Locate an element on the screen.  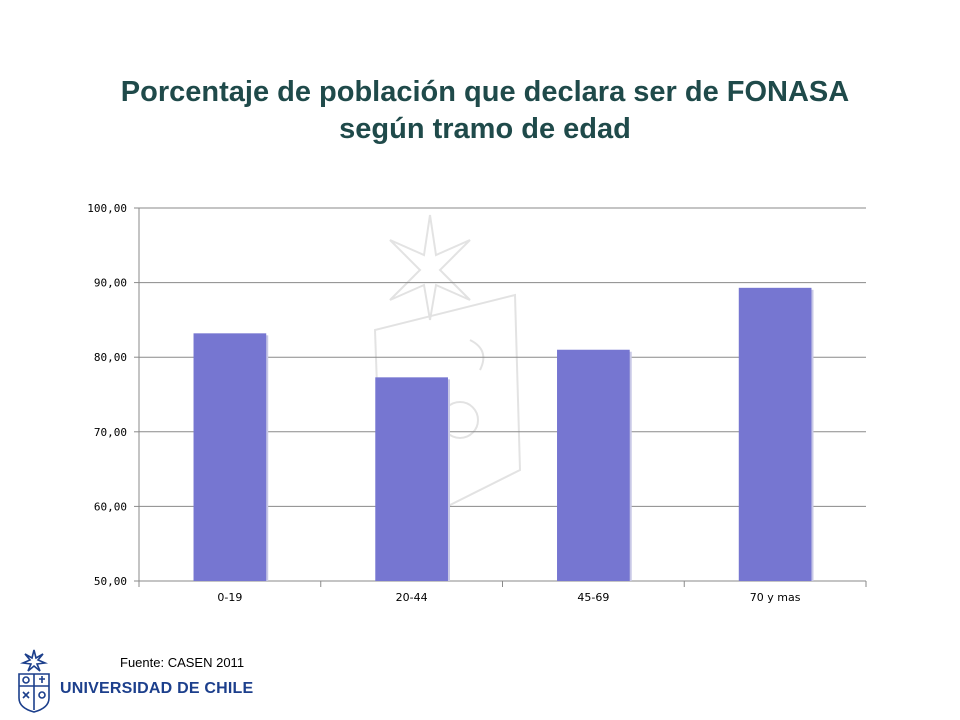
x-tick-label: 0-19 is located at coordinates (229, 597).